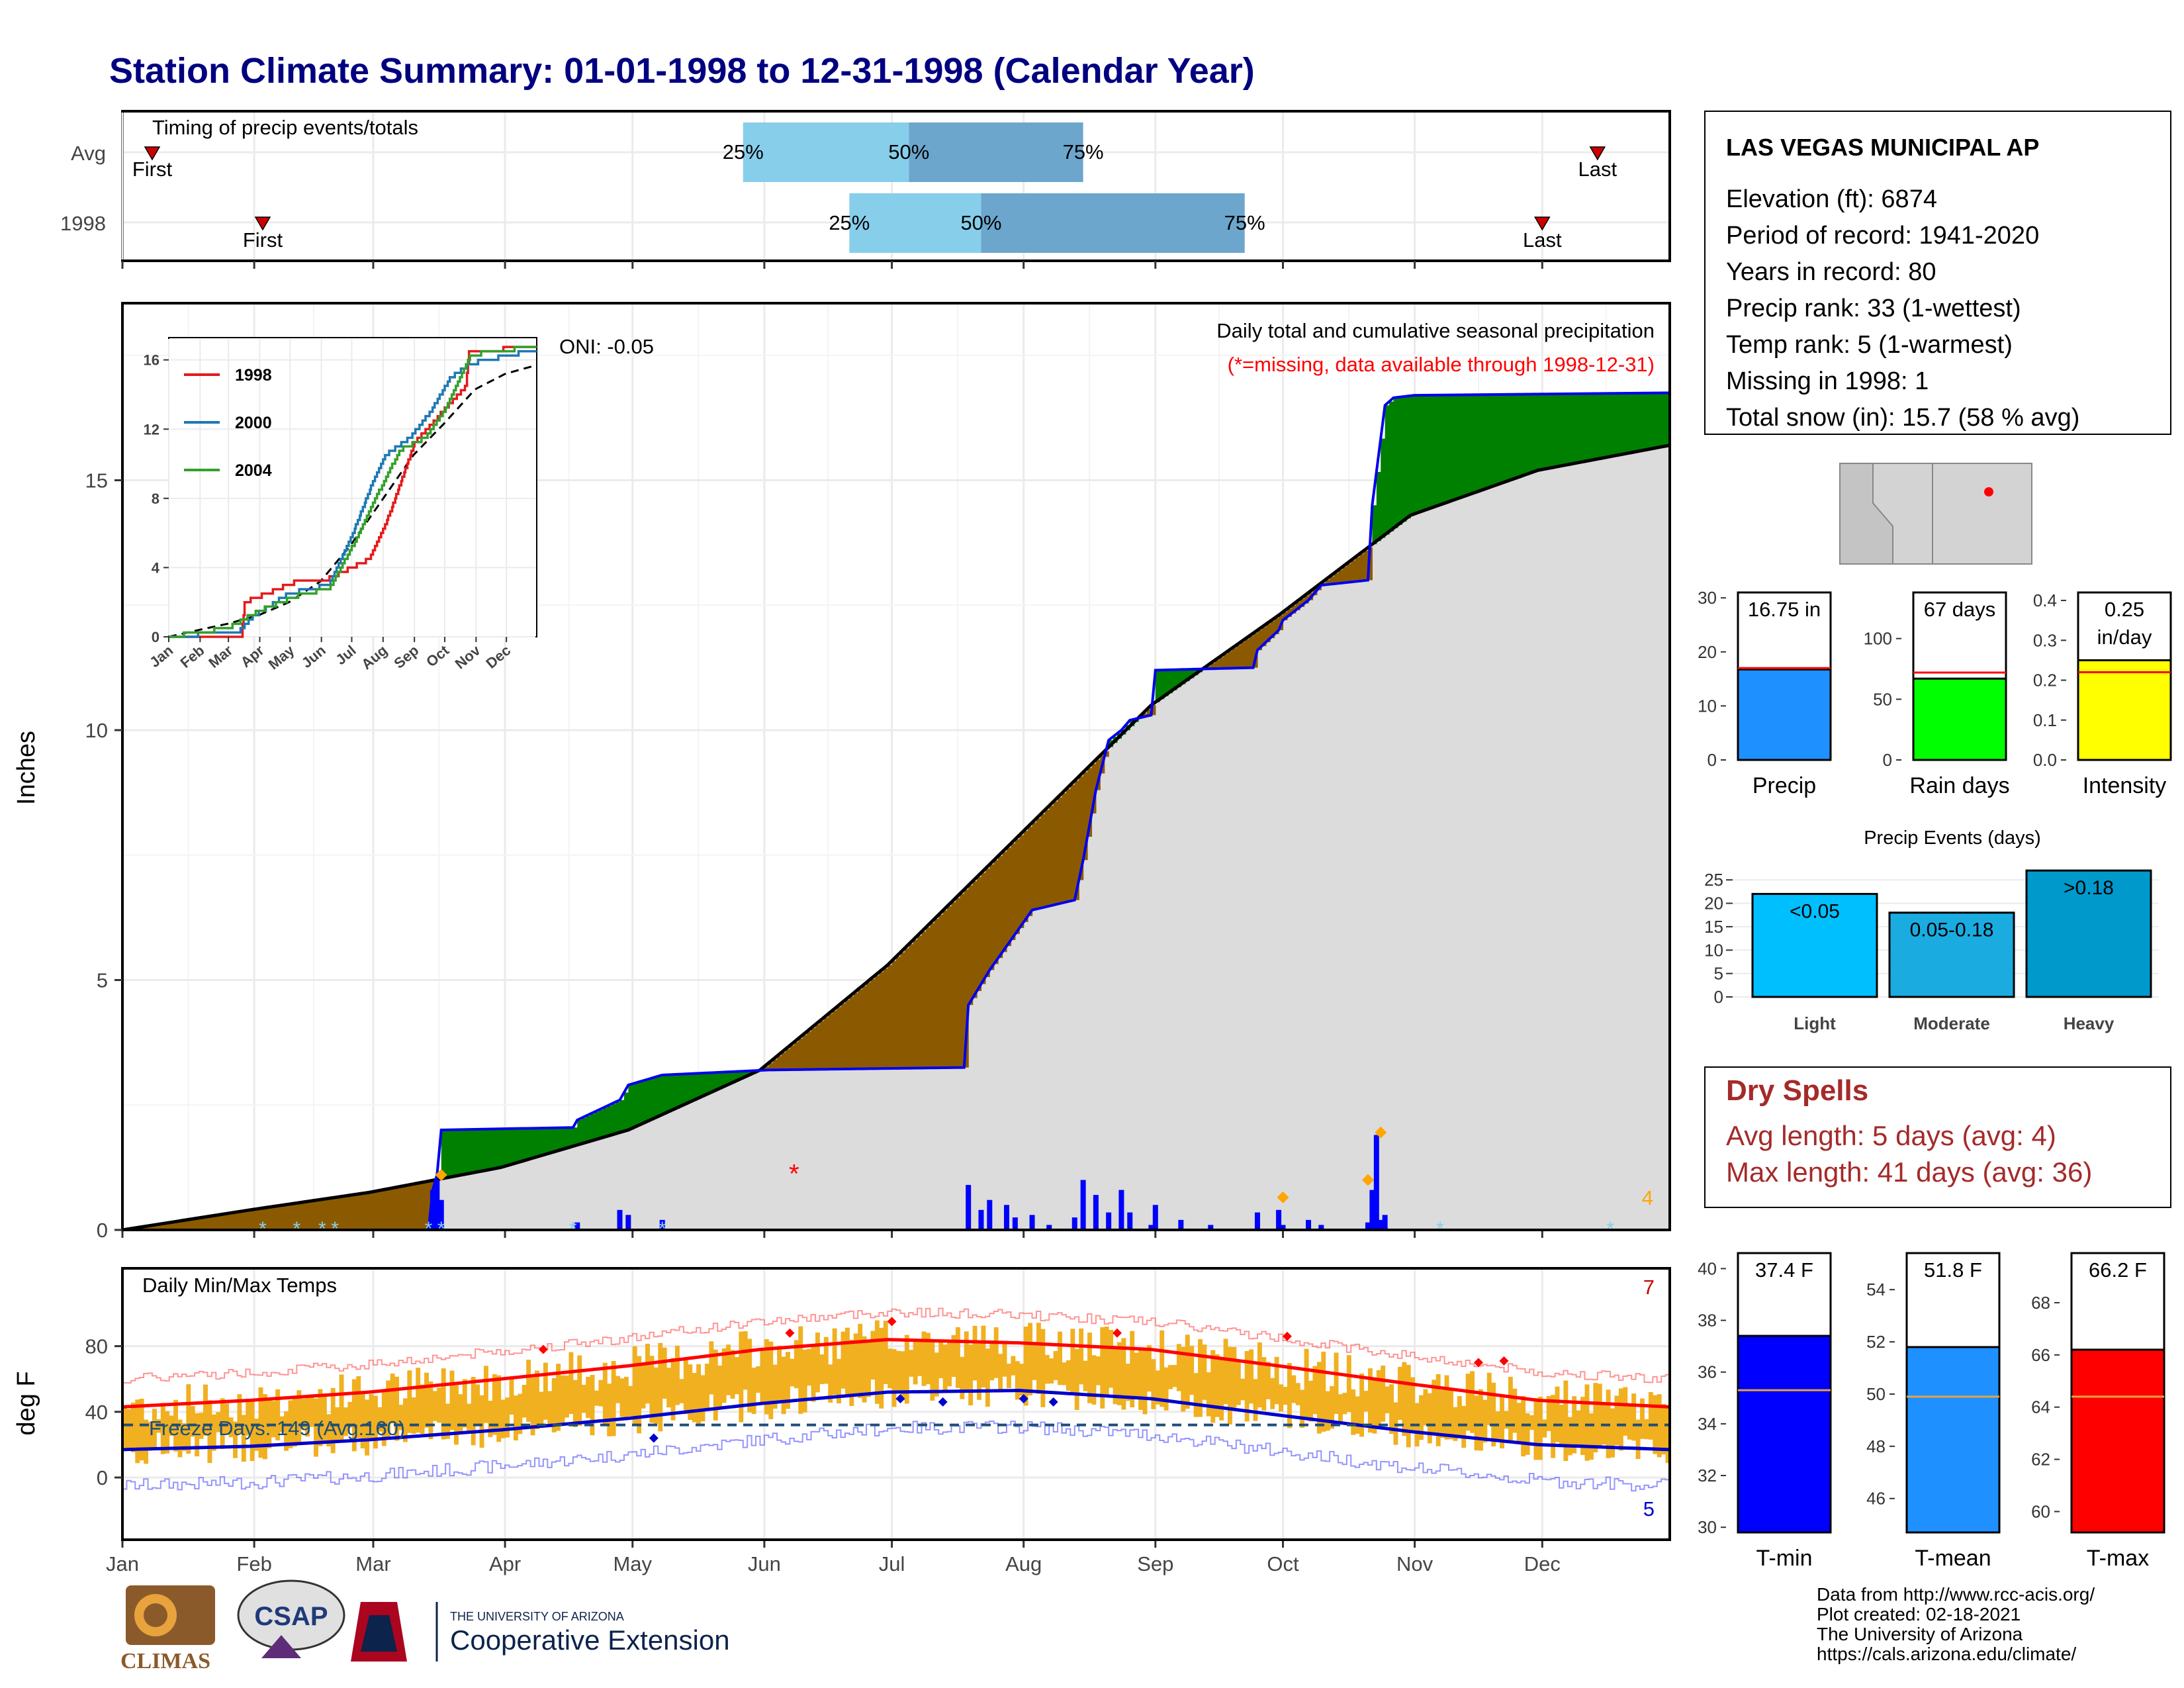  What do you see at coordinates (1946, 1654) in the screenshot?
I see `credit-line: https://cals.arizona.edu/climate/` at bounding box center [1946, 1654].